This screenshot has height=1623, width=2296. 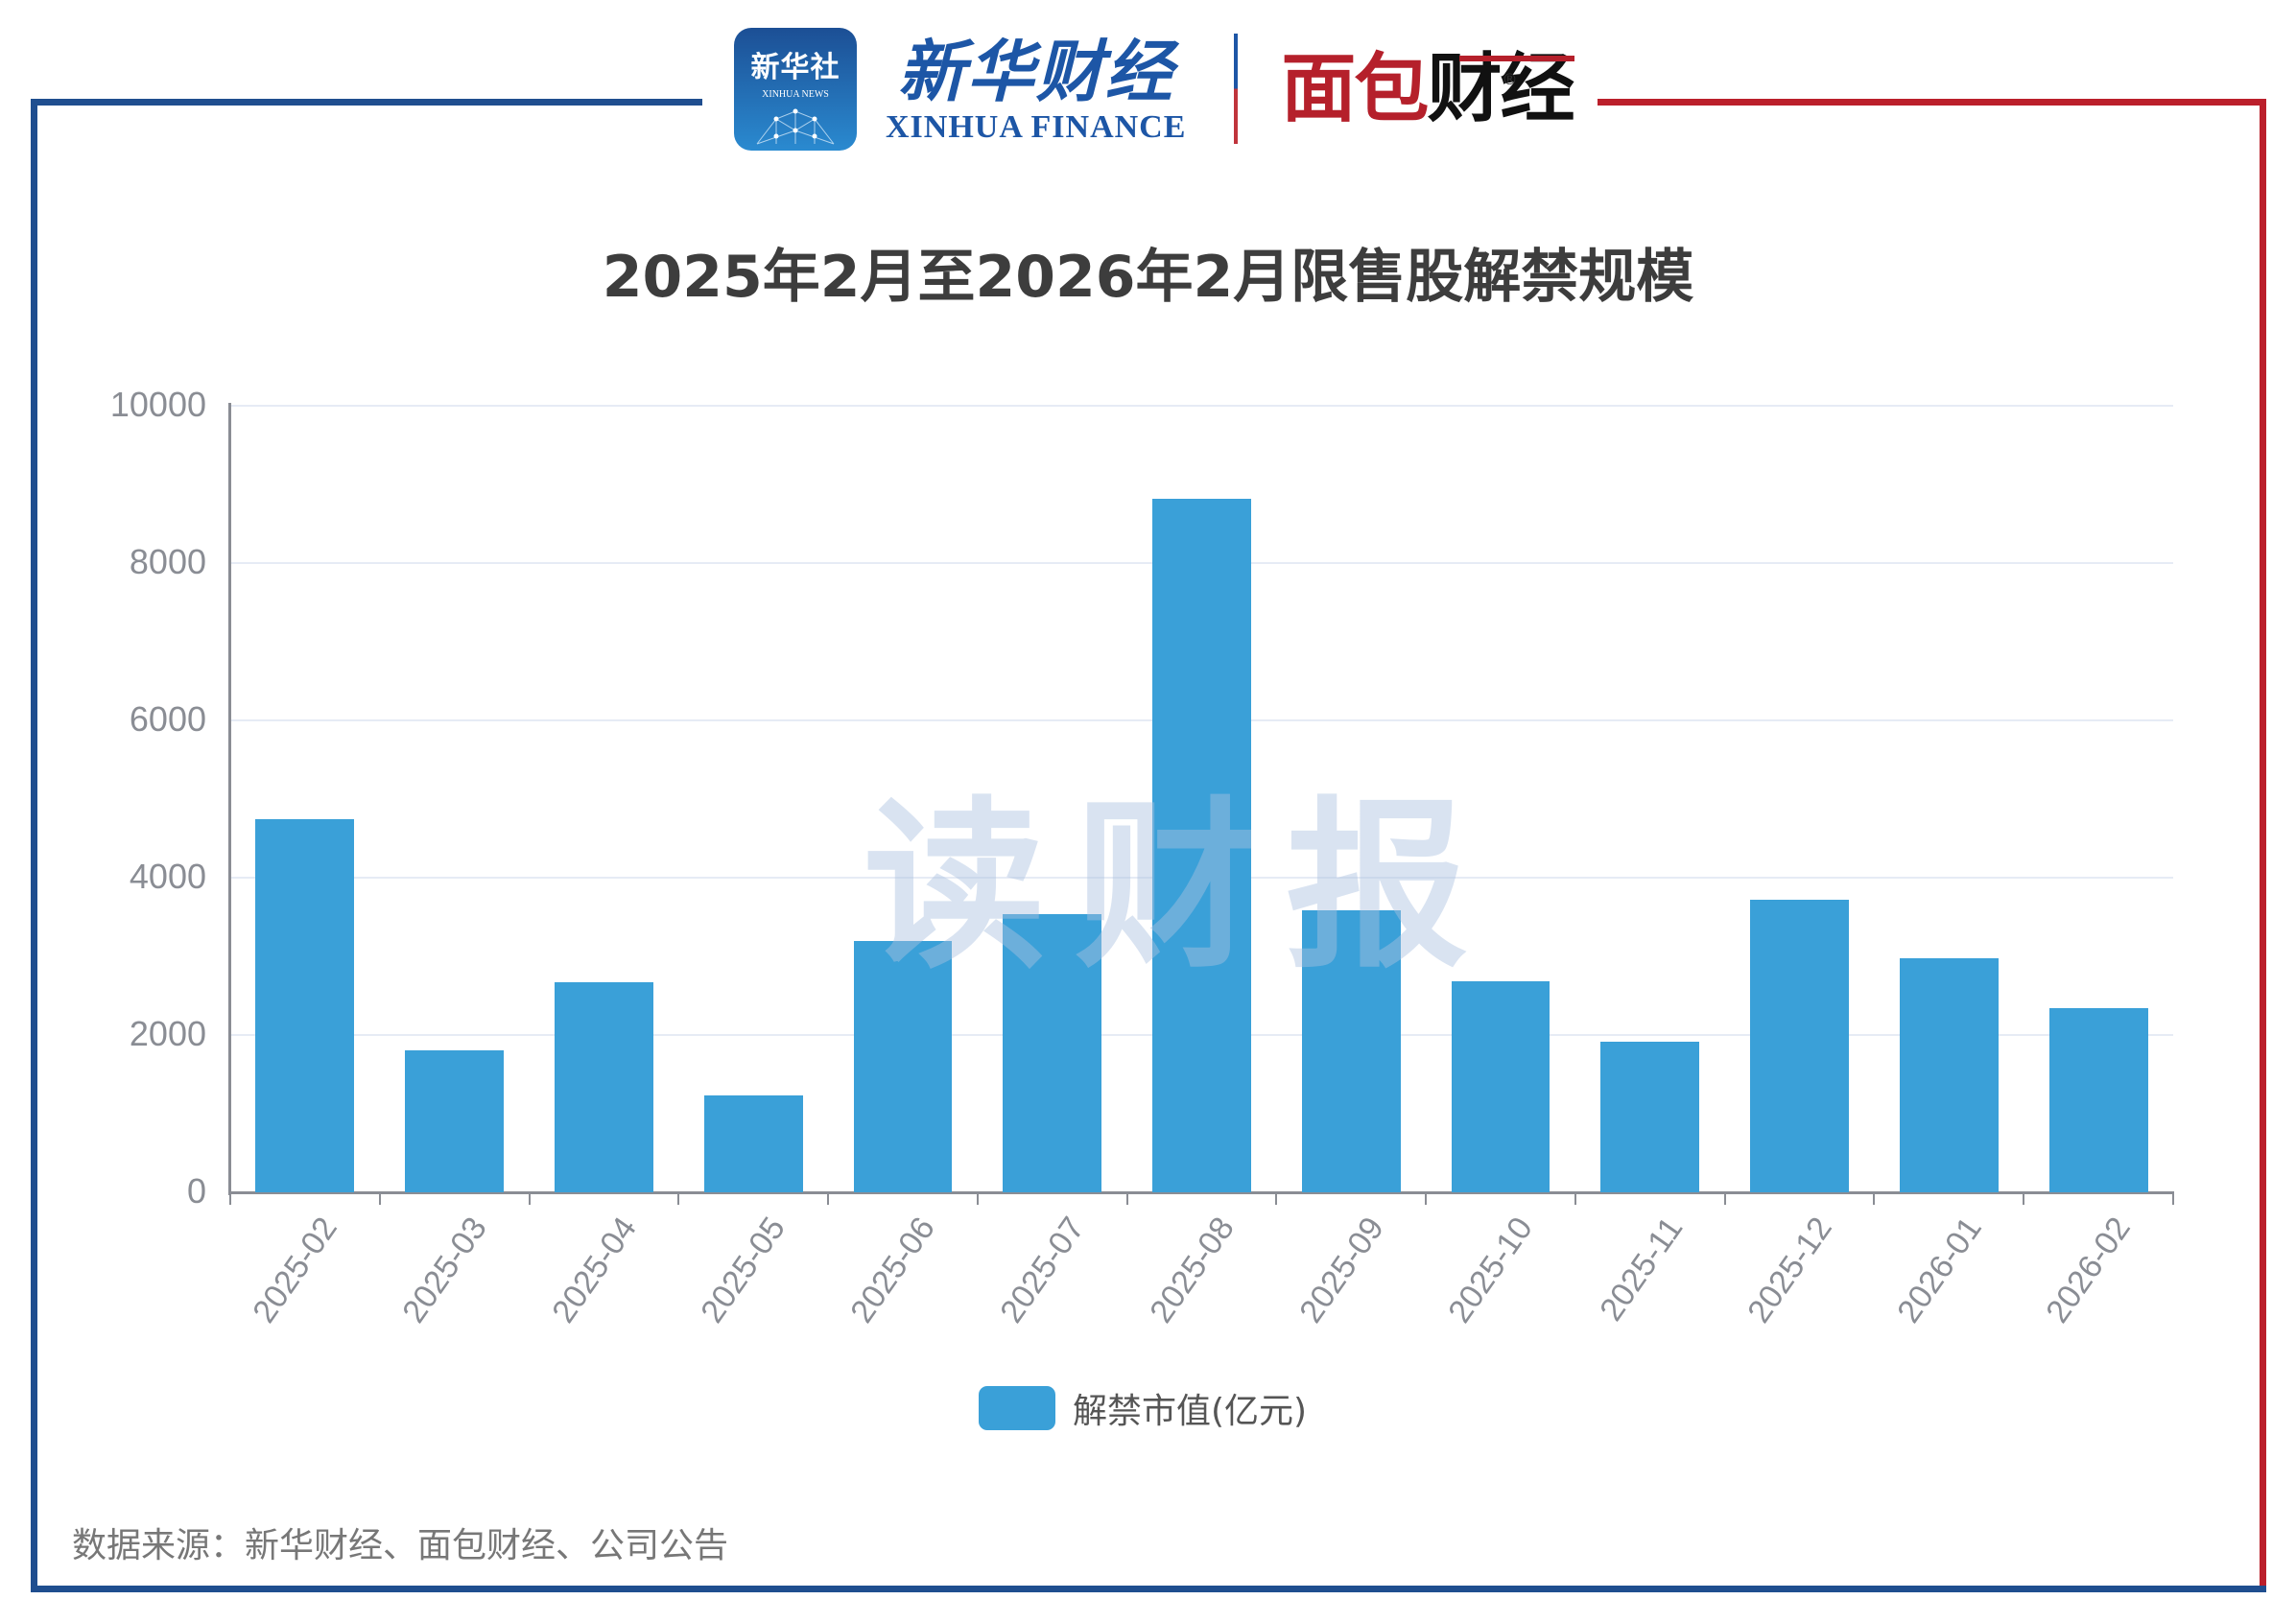 What do you see at coordinates (1641, 1270) in the screenshot?
I see `x-tick-label: 2025-11` at bounding box center [1641, 1270].